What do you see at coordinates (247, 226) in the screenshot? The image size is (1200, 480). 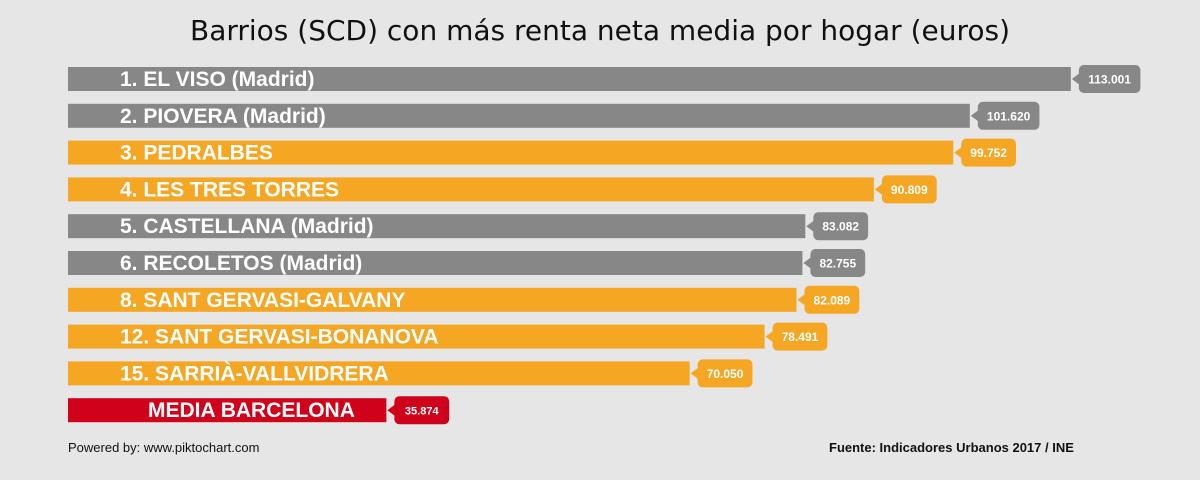 I see `bar-label: 5. CASTELLANA (Madrid)` at bounding box center [247, 226].